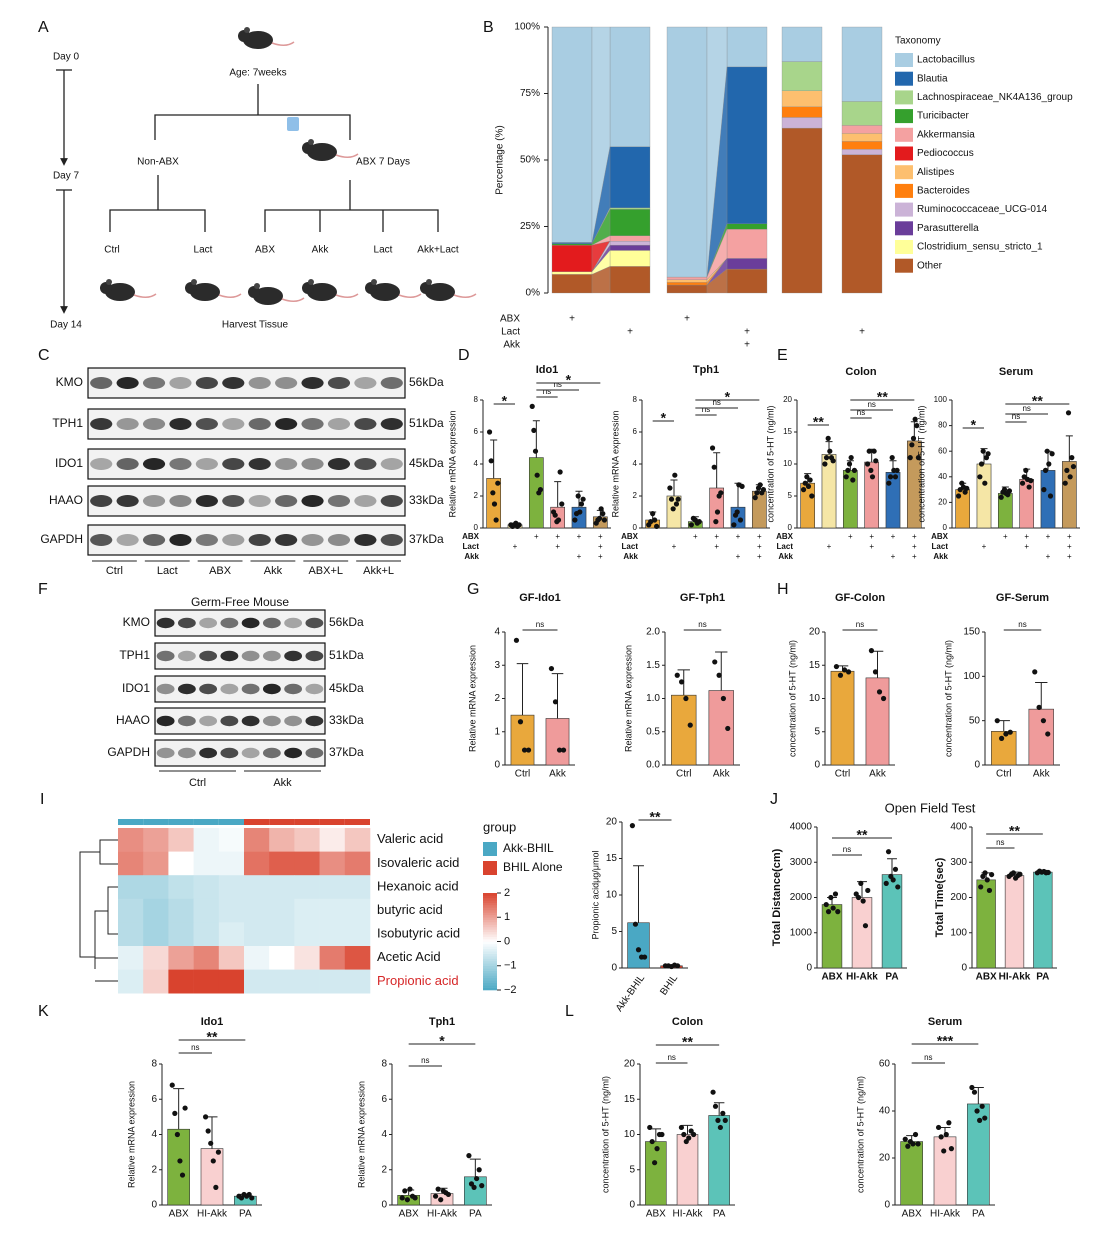  I want to click on colorbar-label: −2, so click(510, 990).